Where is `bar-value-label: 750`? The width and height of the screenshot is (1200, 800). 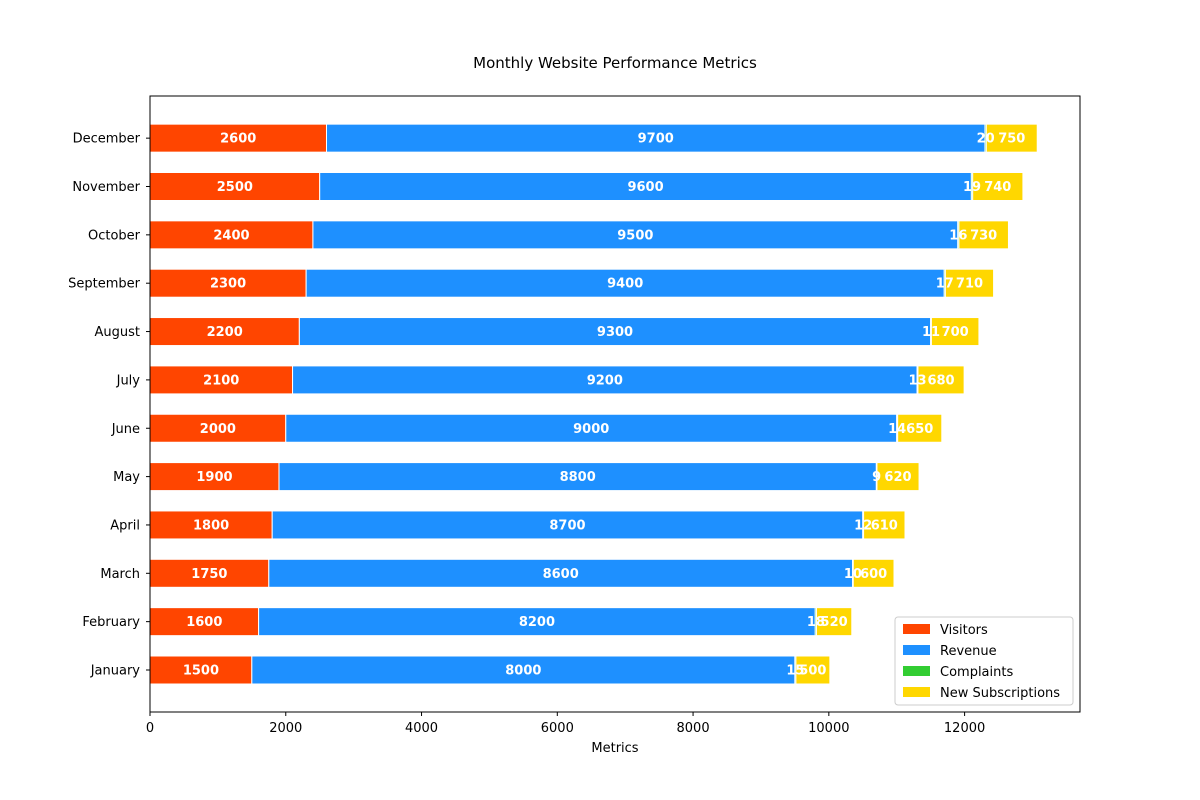 bar-value-label: 750 is located at coordinates (1011, 139).